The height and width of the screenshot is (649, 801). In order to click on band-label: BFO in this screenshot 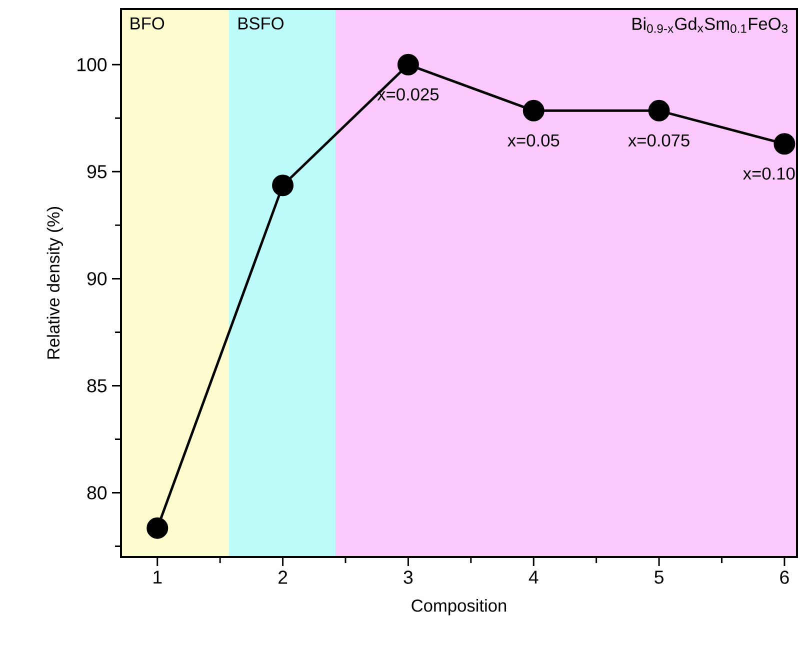, I will do `click(147, 23)`.